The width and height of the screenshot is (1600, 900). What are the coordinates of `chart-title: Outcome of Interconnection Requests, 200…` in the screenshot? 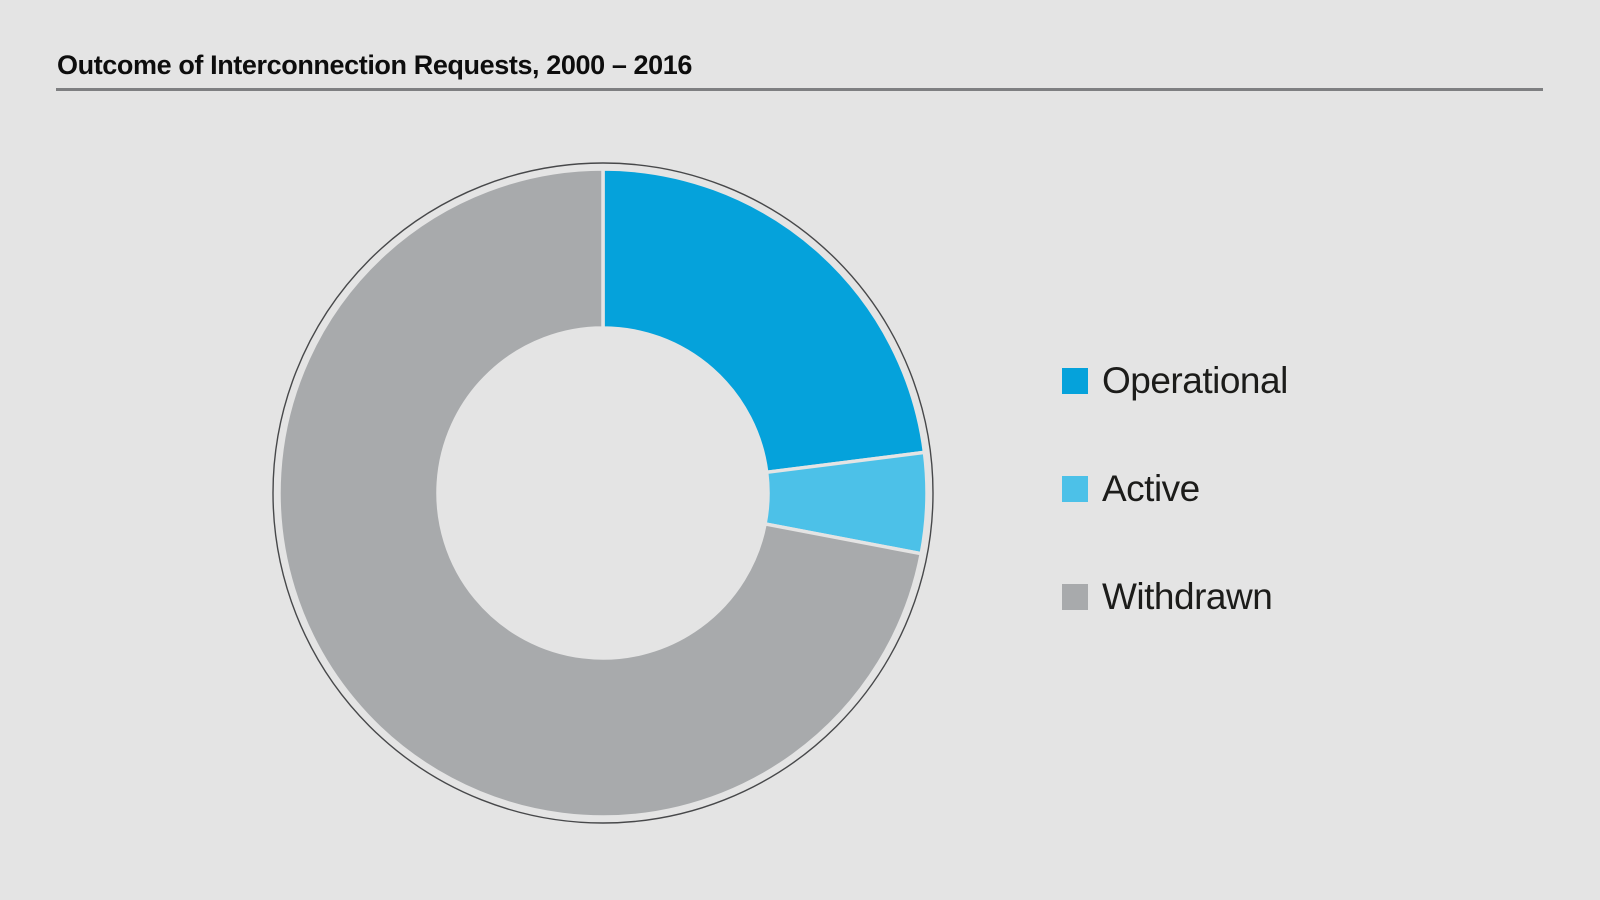 It's located at (375, 65).